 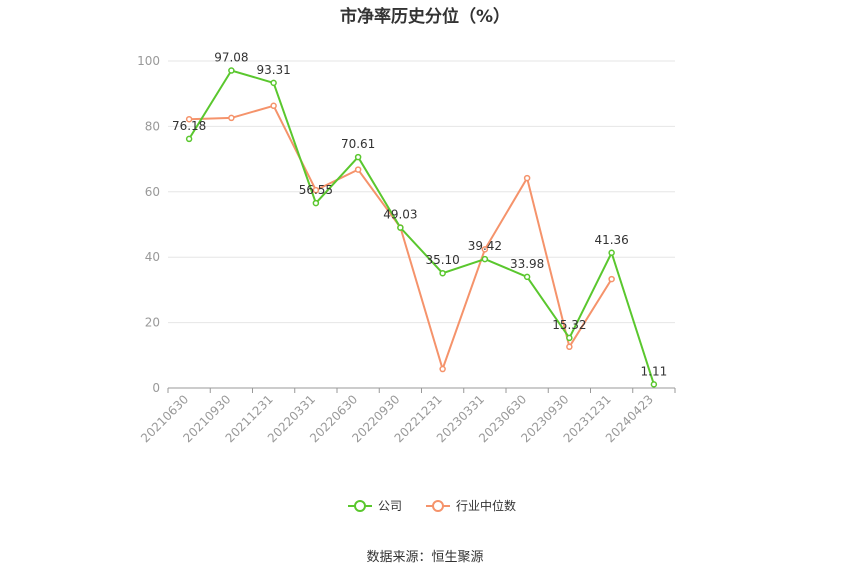 I want to click on y-tick-label: 20, so click(x=152, y=323).